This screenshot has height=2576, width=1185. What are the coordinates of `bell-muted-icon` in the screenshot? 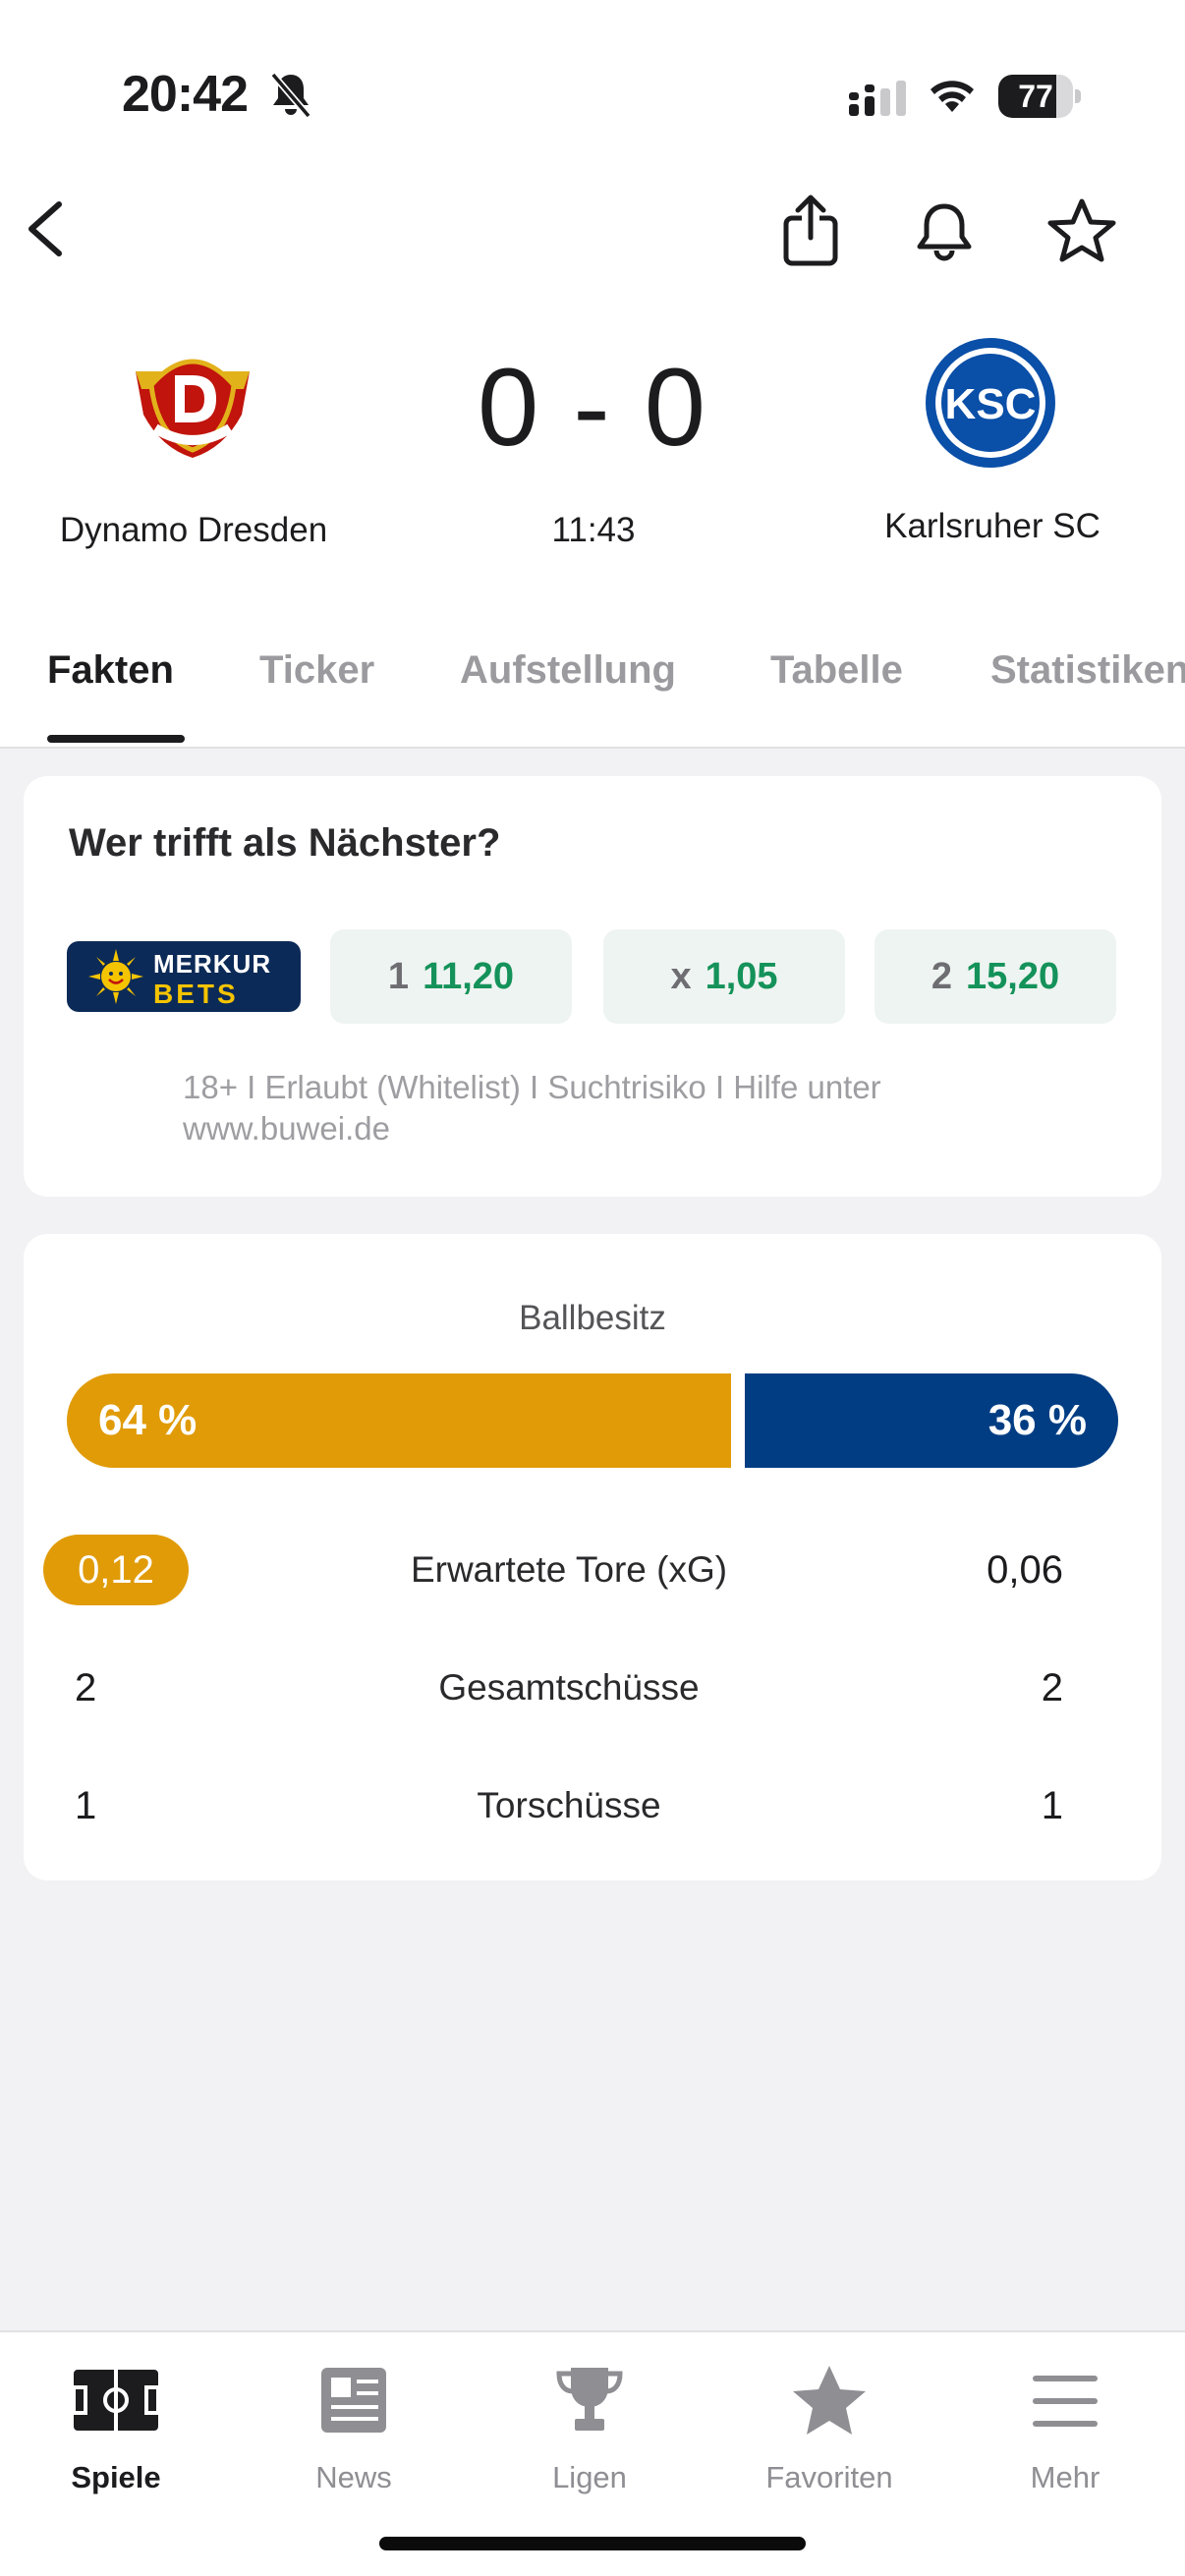 It's located at (290, 95).